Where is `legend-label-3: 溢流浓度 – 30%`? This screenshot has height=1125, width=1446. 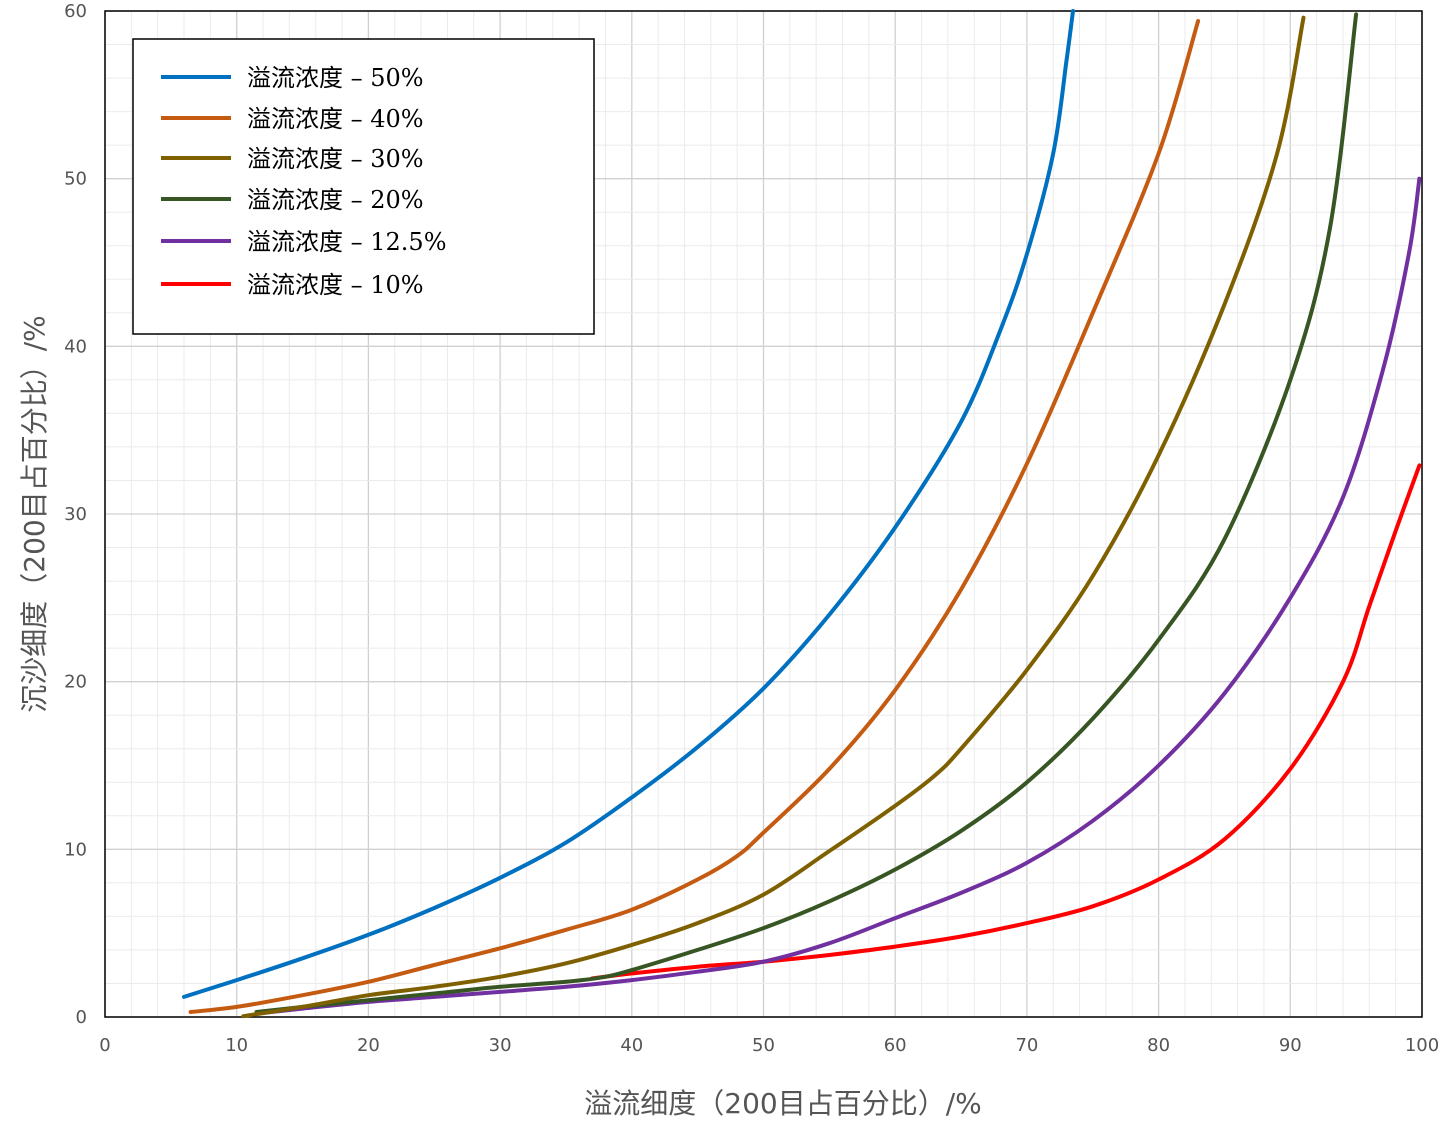 legend-label-3: 溢流浓度 – 30% is located at coordinates (335, 159).